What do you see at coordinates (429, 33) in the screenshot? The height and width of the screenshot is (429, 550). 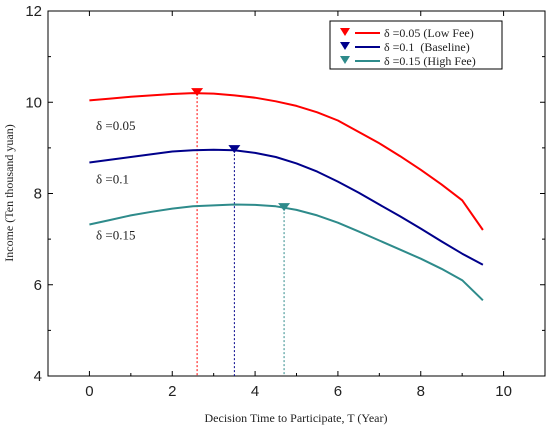 I see `legend-label: δ =0.05 (Low Fee)` at bounding box center [429, 33].